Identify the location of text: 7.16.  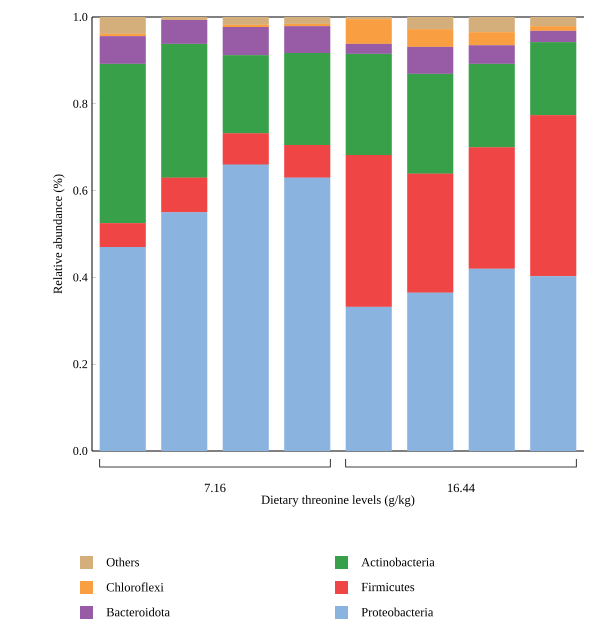
(215, 488).